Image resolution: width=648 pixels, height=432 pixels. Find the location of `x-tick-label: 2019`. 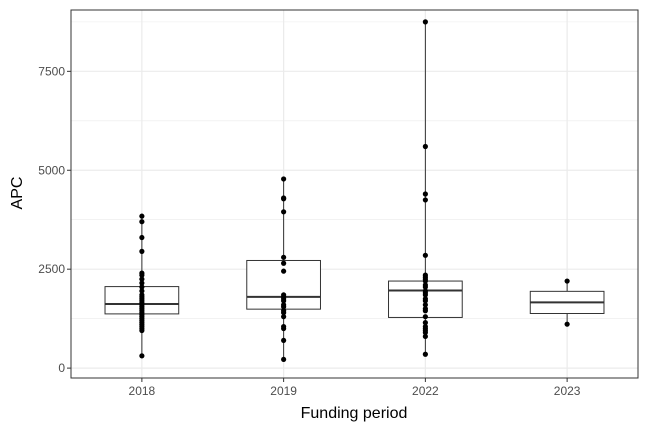

x-tick-label: 2019 is located at coordinates (283, 391).